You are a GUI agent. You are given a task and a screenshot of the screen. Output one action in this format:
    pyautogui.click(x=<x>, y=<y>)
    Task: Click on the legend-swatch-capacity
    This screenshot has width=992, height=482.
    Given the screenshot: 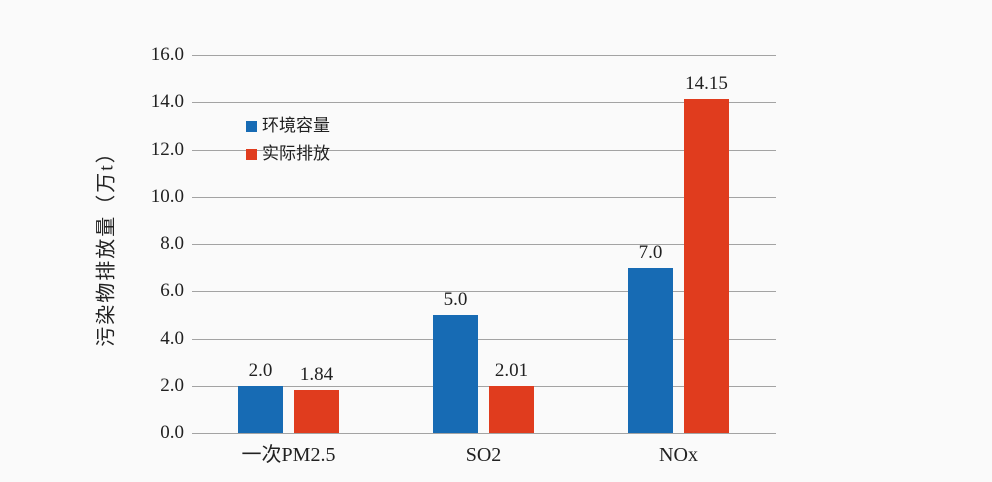 What is the action you would take?
    pyautogui.click(x=251, y=126)
    